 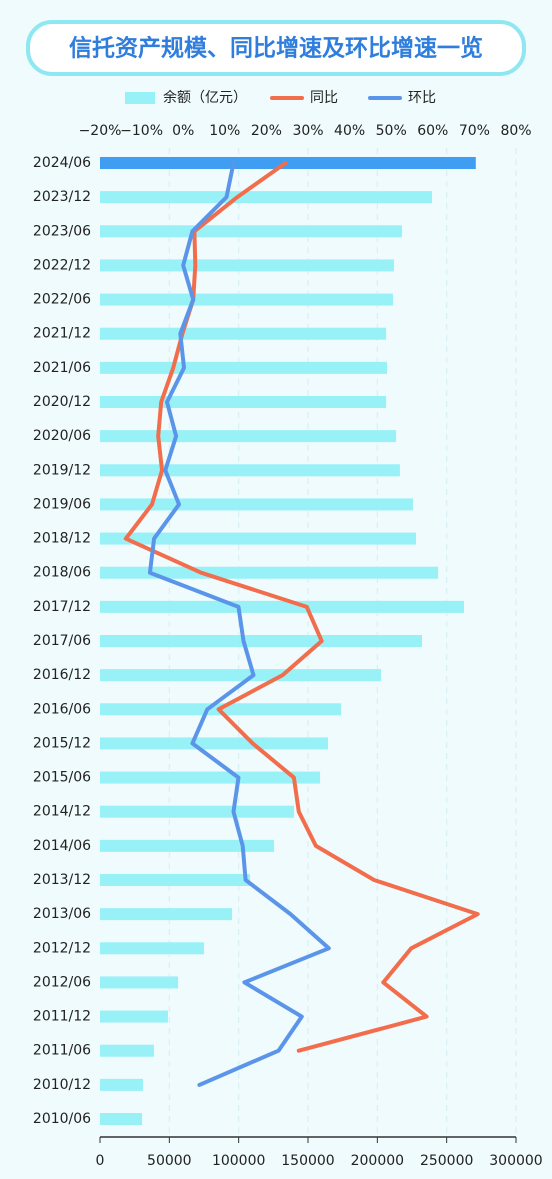 I want to click on x2-tick-label: 30%, so click(x=307, y=131).